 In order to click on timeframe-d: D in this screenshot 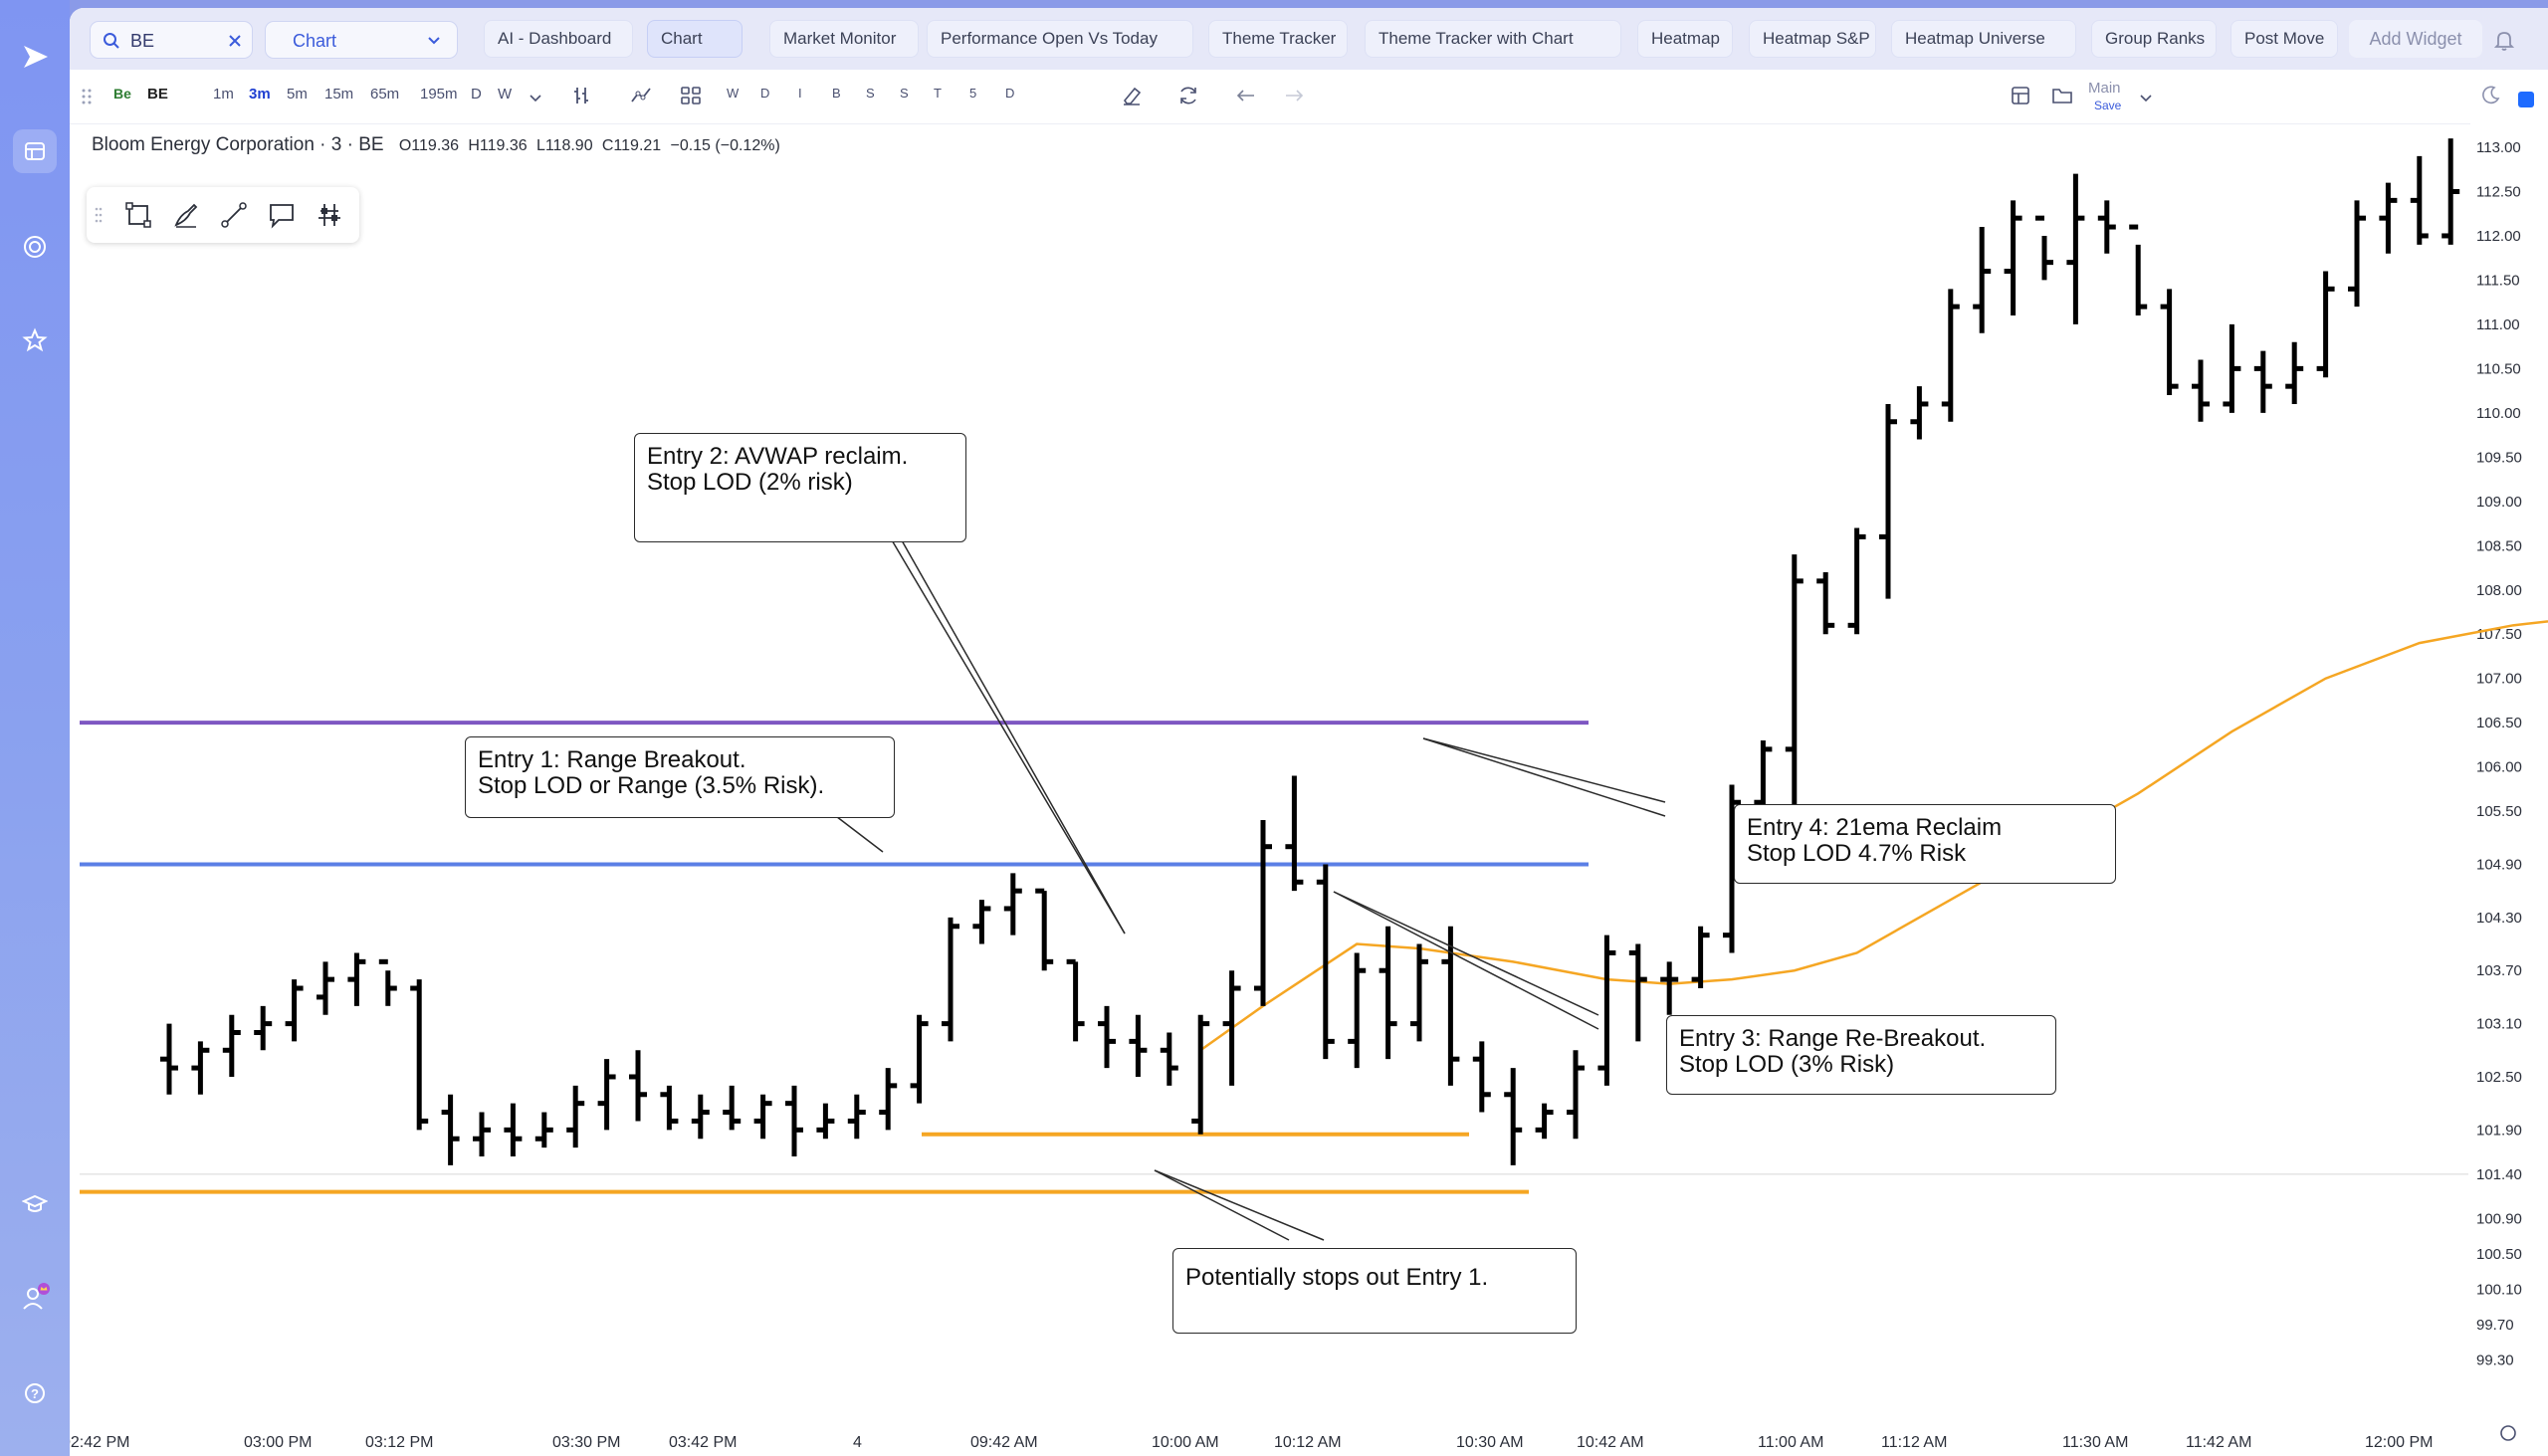, I will do `click(476, 94)`.